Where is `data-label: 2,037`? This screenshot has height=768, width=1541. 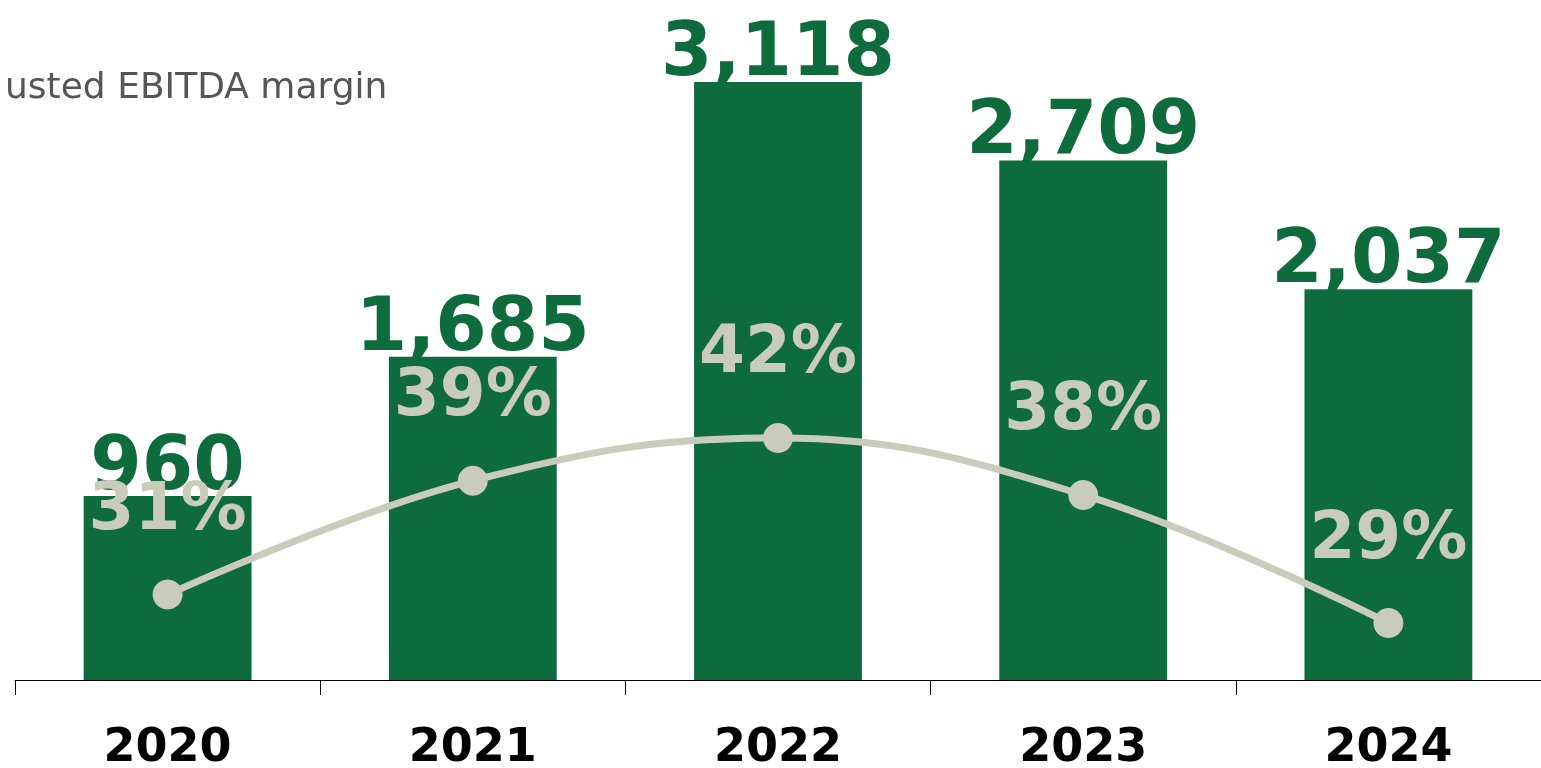 data-label: 2,037 is located at coordinates (1388, 256).